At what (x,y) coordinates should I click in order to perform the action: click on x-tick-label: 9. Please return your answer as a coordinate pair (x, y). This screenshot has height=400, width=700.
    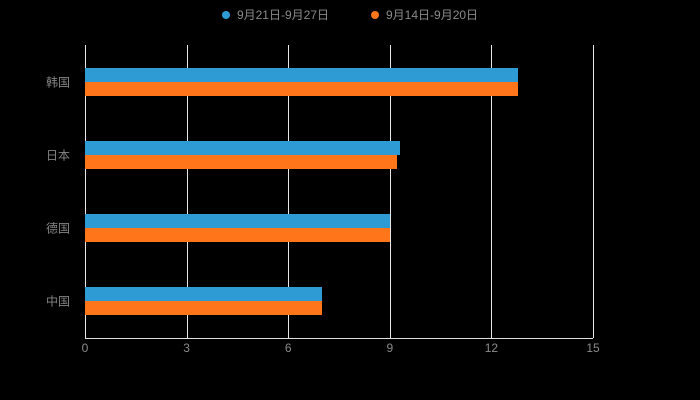
    Looking at the image, I should click on (390, 348).